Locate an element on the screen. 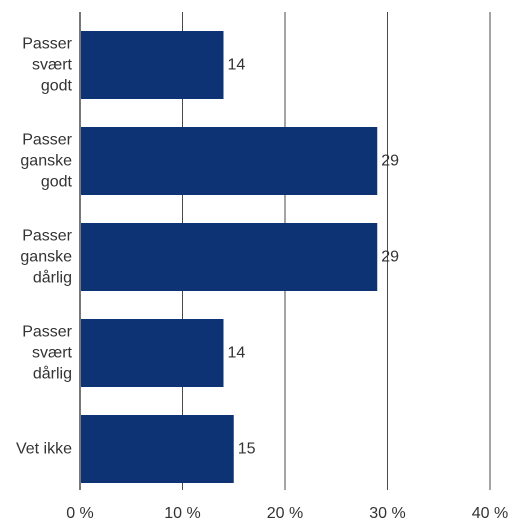  x-tick-labels: 0 % 10 % 20 % 30 % 40 % is located at coordinates (287, 513).